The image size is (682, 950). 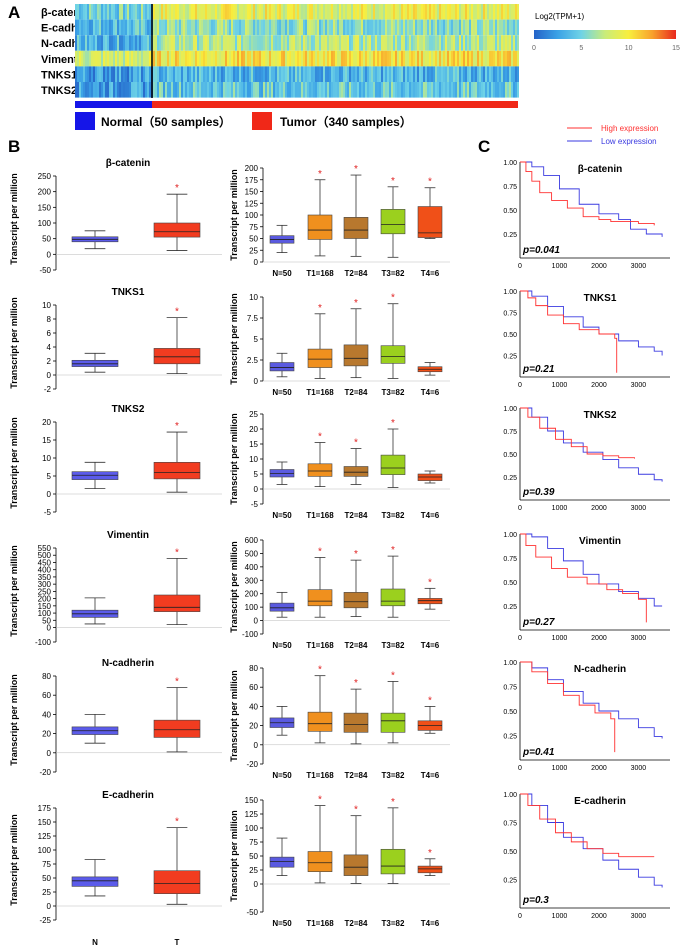 I want to click on stage-label: T2=84, so click(x=356, y=392).